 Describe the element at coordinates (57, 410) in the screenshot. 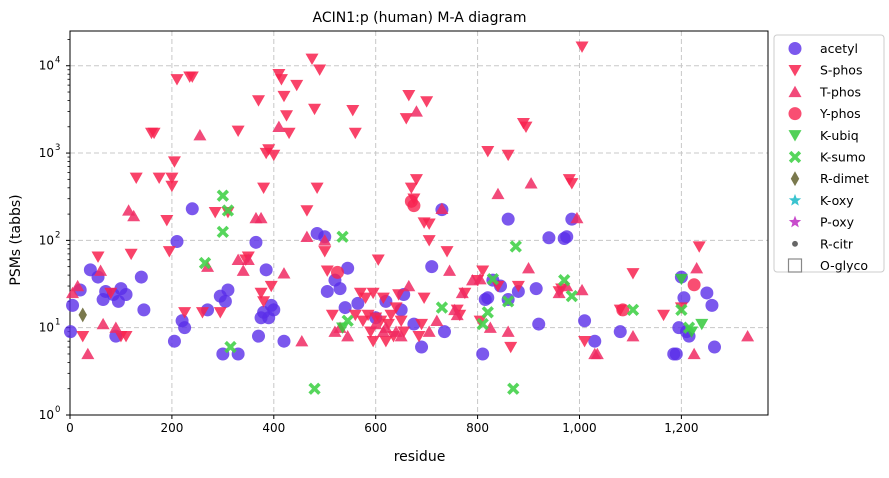

I see `y-tick-exponent: 0` at that location.